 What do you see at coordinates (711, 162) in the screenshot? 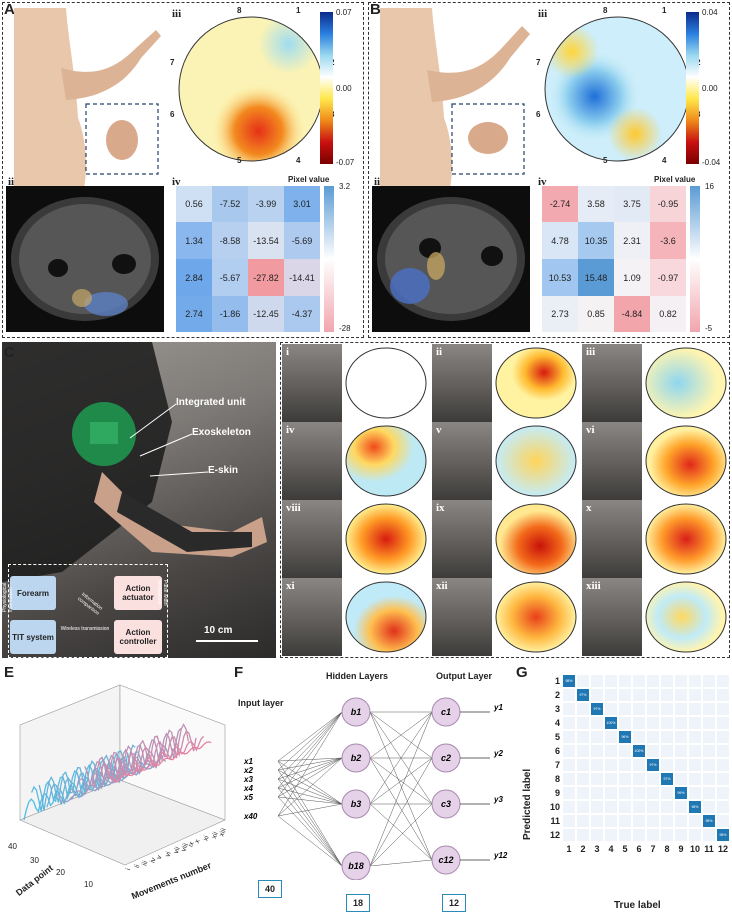
I see `colorbar-b-min: -0.04` at bounding box center [711, 162].